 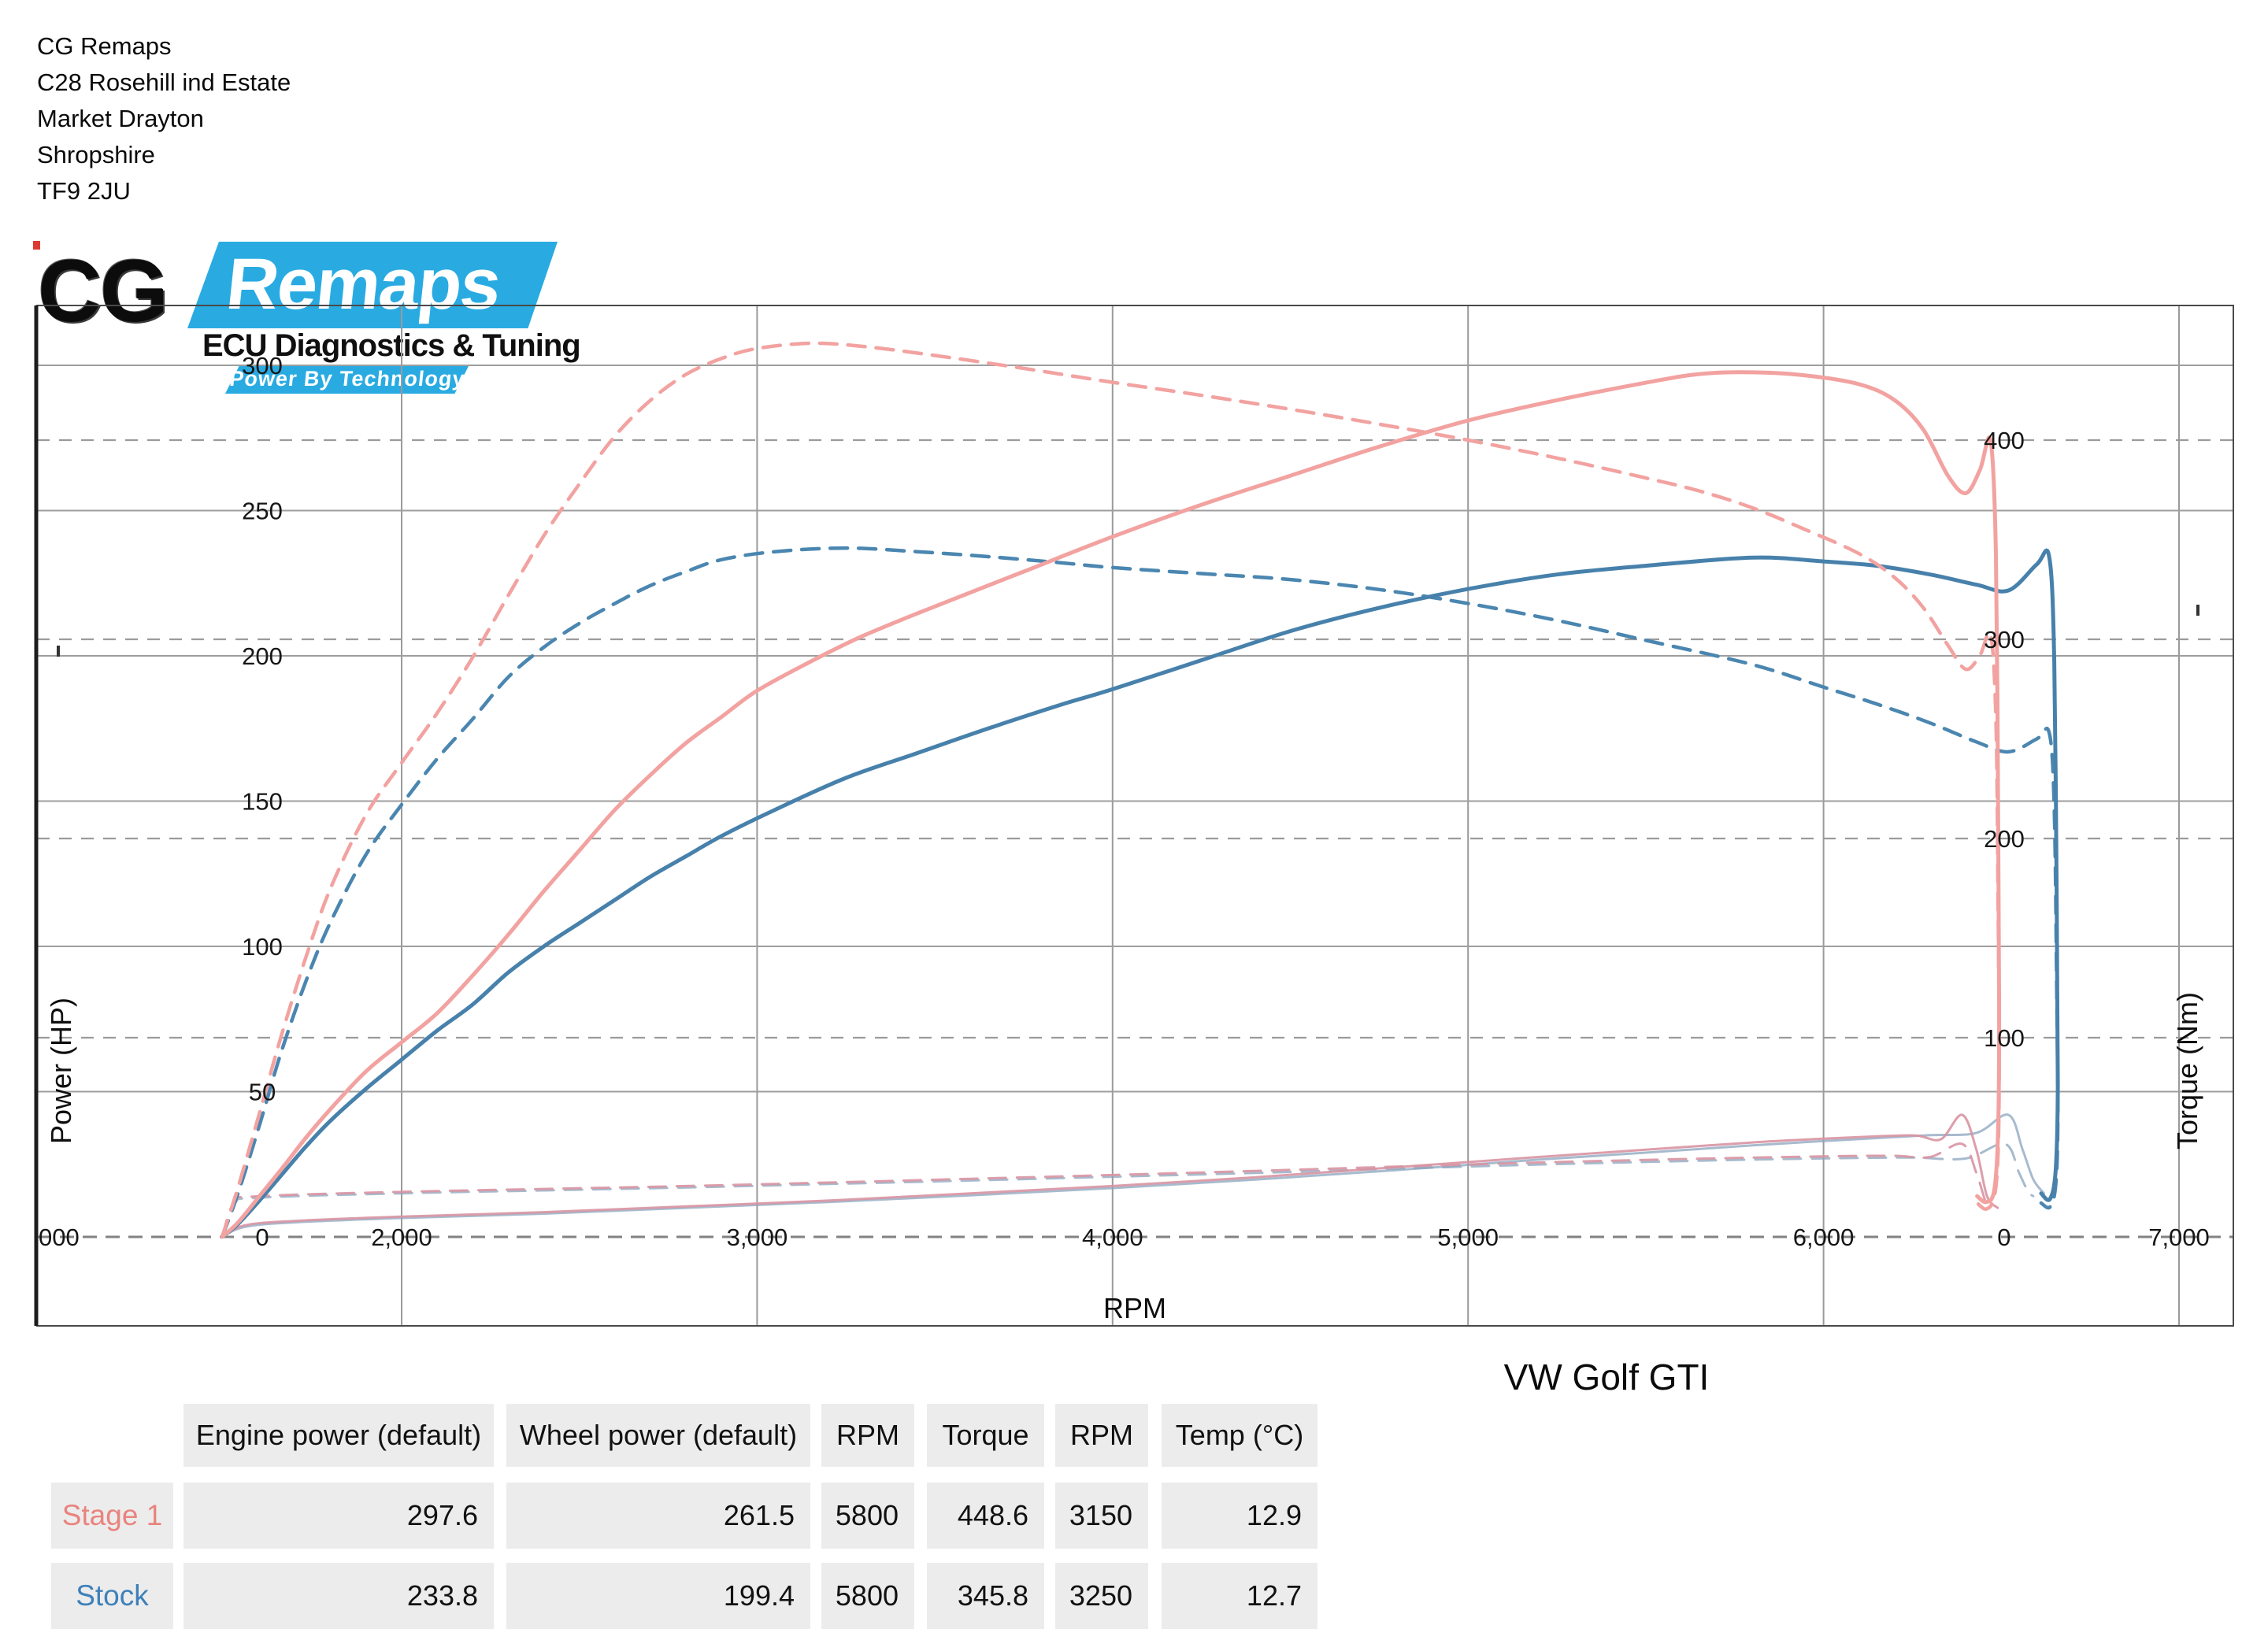 I want to click on table-cell: 233.8, so click(x=338, y=1596).